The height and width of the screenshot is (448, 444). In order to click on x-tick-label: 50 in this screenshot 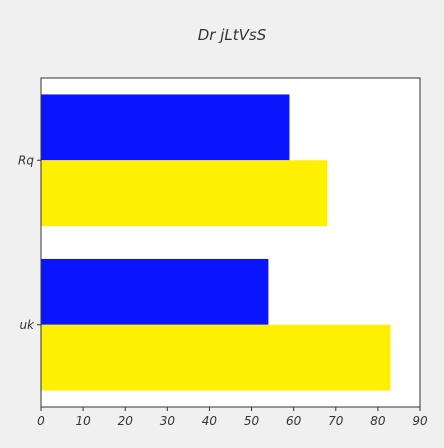, I will do `click(252, 421)`.